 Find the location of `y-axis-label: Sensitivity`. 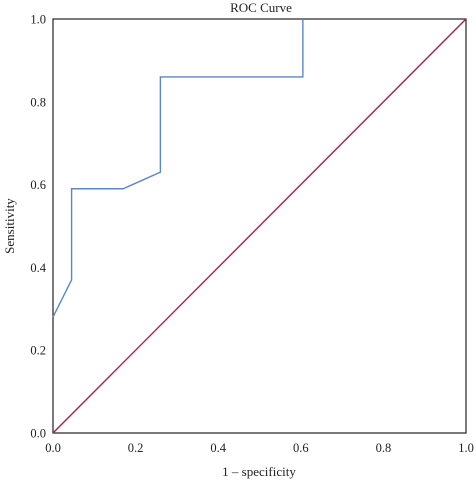

y-axis-label: Sensitivity is located at coordinates (9, 226).